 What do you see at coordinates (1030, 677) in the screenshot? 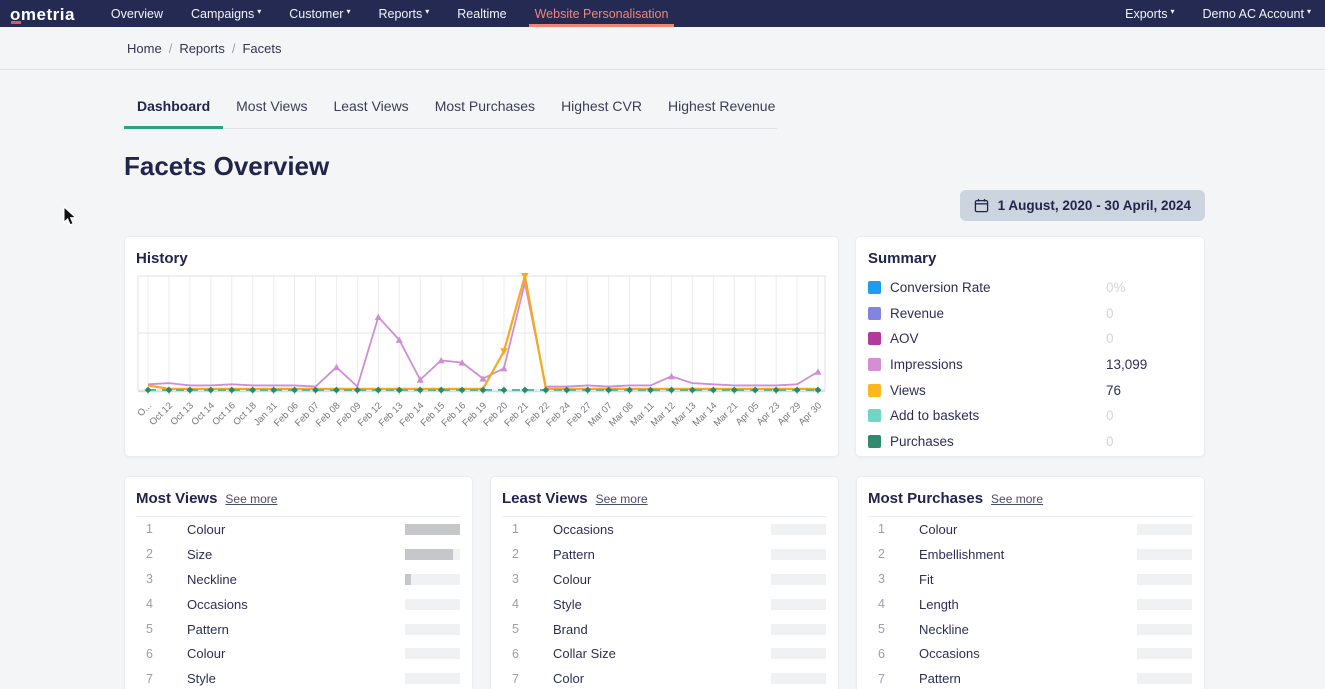
I see `list-item: 7 Pattern` at bounding box center [1030, 677].